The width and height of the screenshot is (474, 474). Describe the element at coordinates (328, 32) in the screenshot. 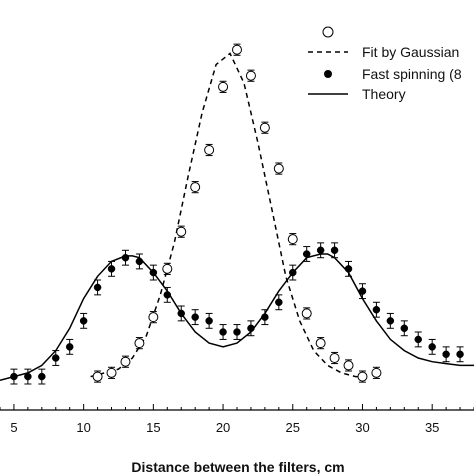

I see `legend-open-circle-icon` at that location.